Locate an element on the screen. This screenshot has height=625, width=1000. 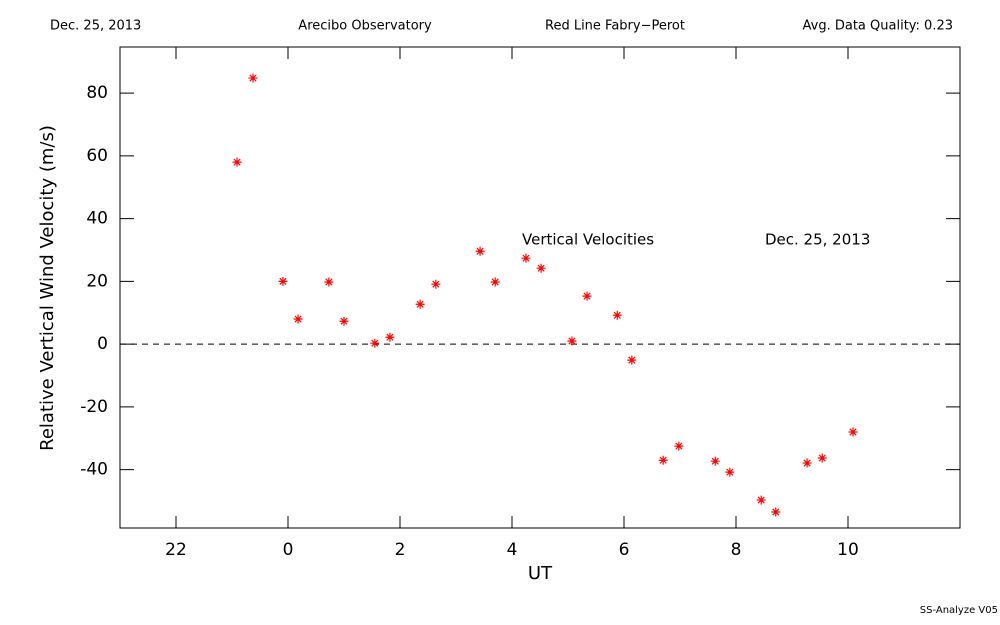
y-tick-label: 40 is located at coordinates (97, 219).